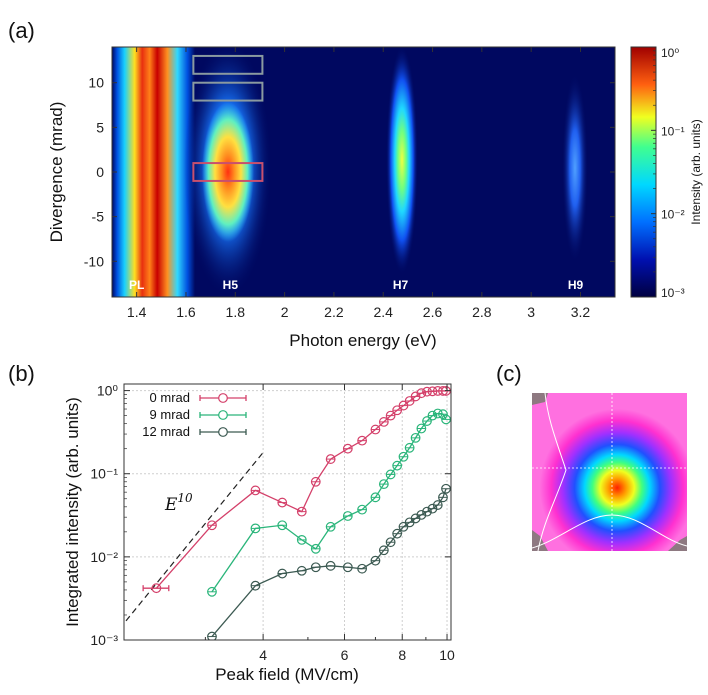  What do you see at coordinates (194, 414) in the screenshot?
I see `legend: 0 mrad 9 mrad 12 mrad` at bounding box center [194, 414].